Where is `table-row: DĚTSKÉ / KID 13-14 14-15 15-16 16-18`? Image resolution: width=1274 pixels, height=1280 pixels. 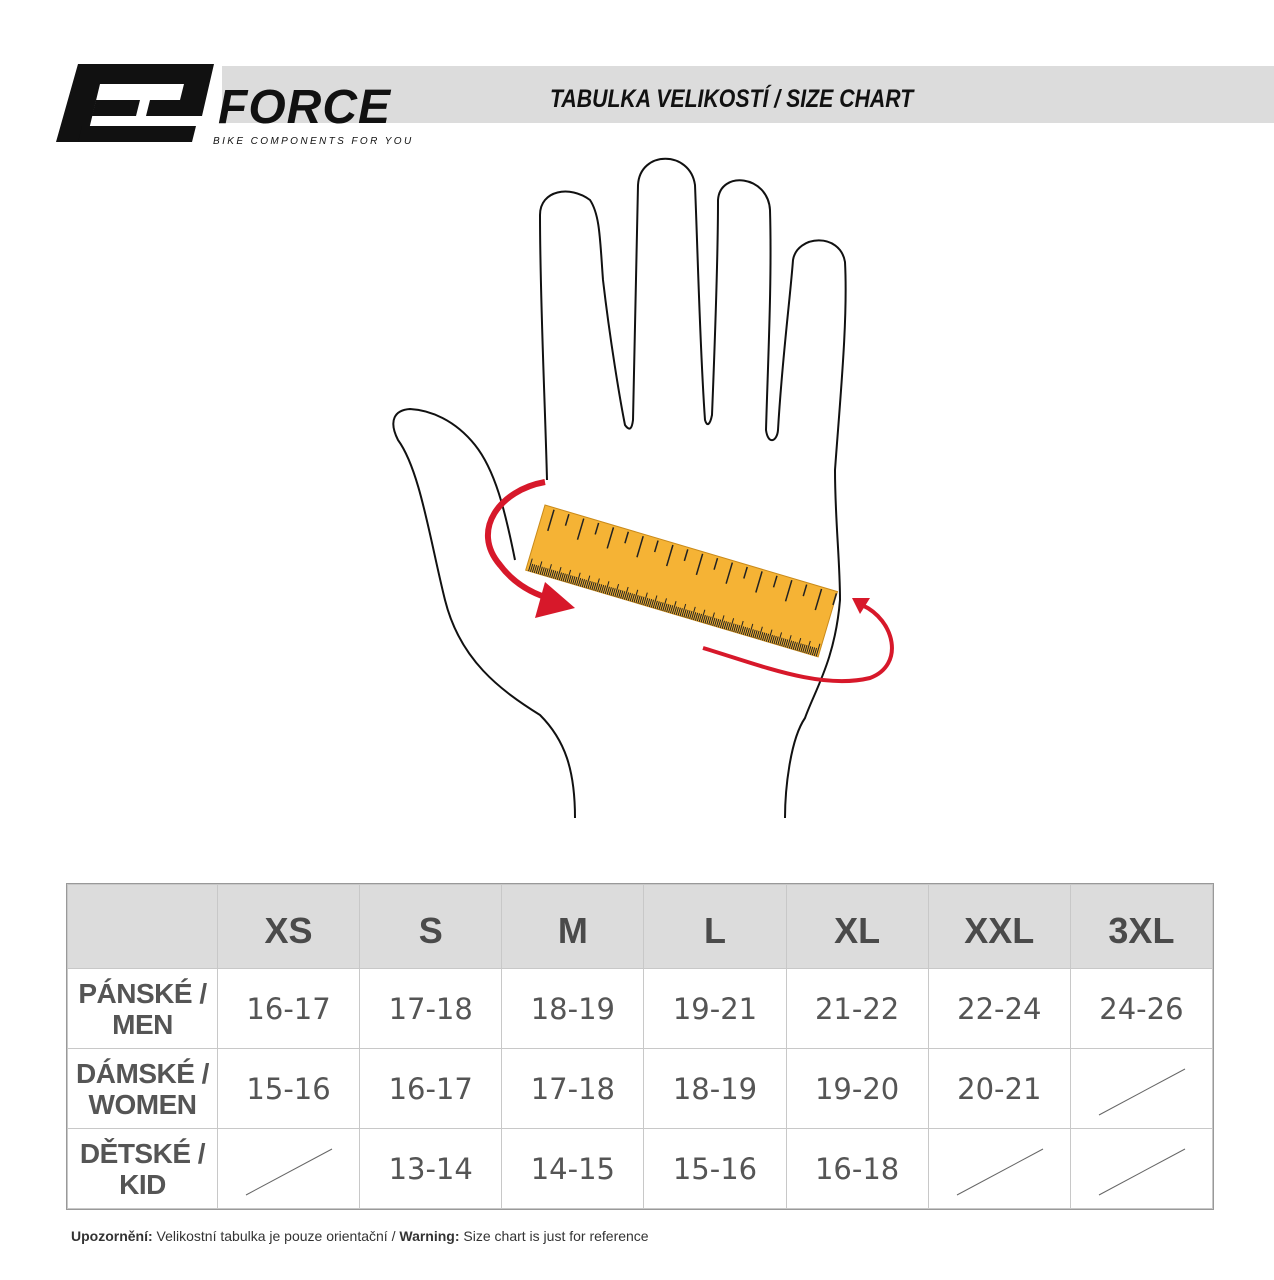 table-row: DĚTSKÉ / KID 13-14 14-15 15-16 16-18 is located at coordinates (640, 1168).